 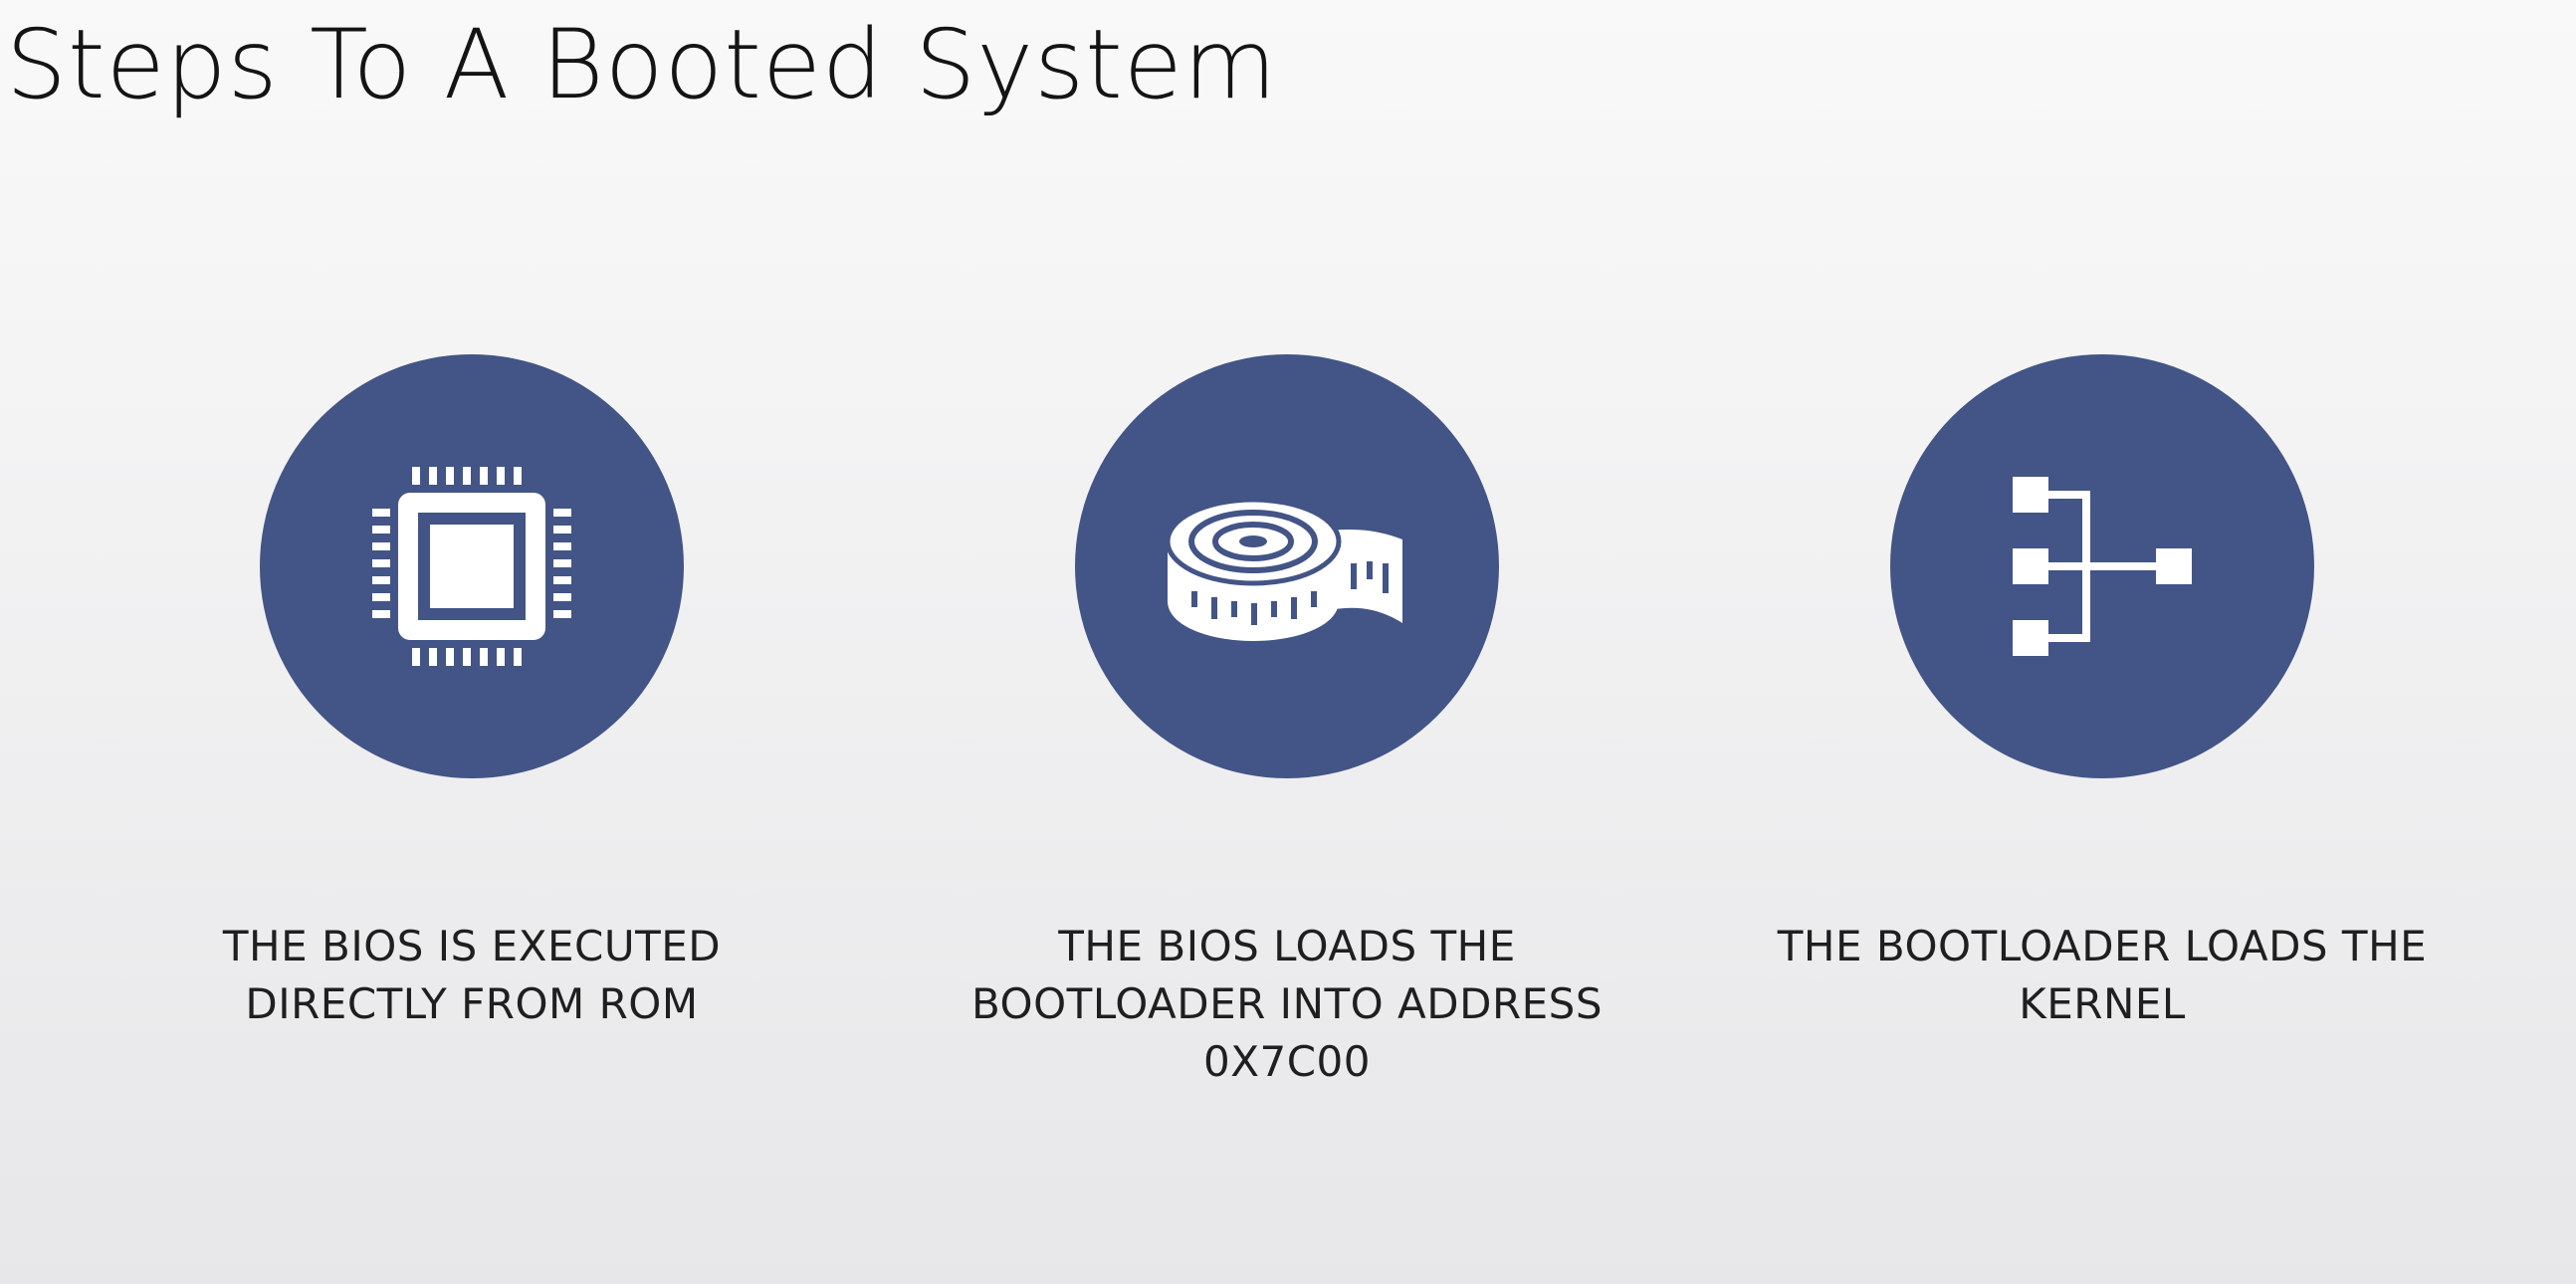 What do you see at coordinates (472, 1004) in the screenshot?
I see `caption-line: DIRECTLY FROM ROM` at bounding box center [472, 1004].